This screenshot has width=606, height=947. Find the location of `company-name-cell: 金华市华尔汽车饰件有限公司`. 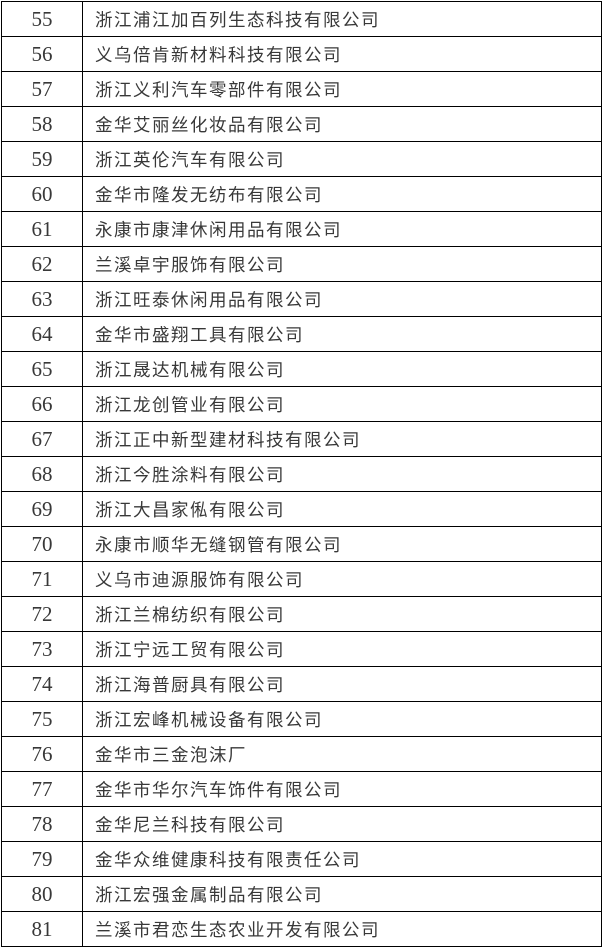

company-name-cell: 金华市华尔汽车饰件有限公司 is located at coordinates (342, 789).